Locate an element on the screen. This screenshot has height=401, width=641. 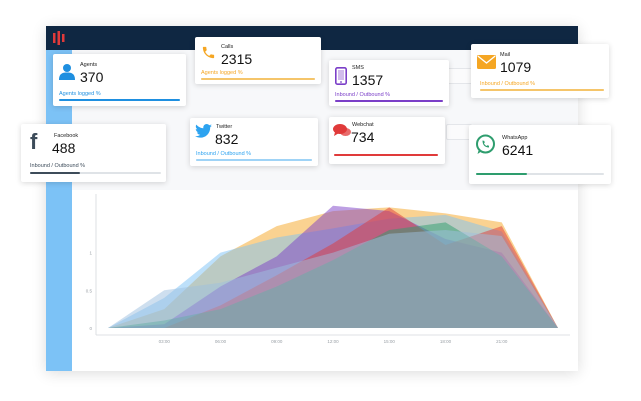
facebook-value: 488 is located at coordinates (64, 148).